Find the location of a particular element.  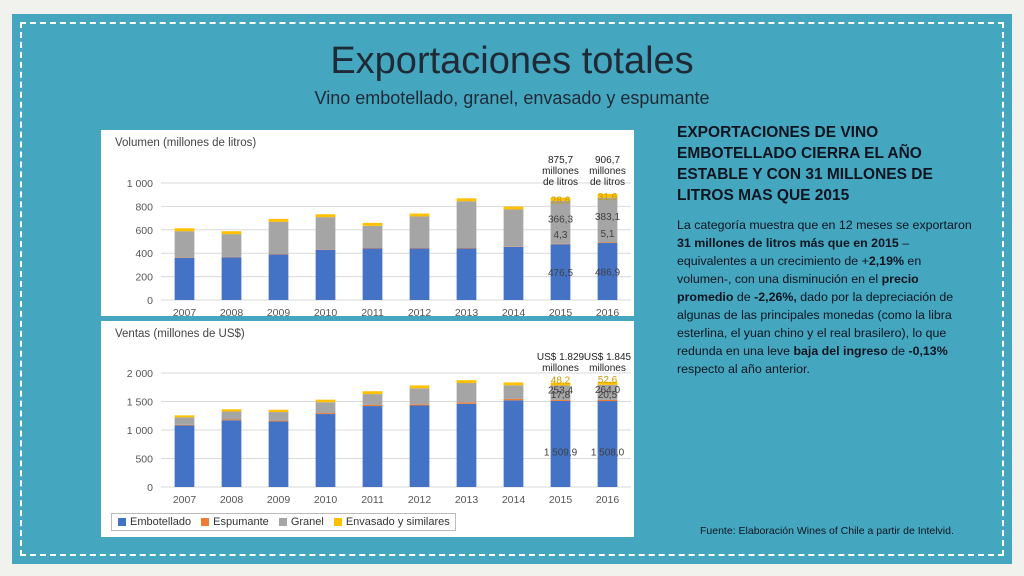

text-run: –equivalentes a un crecimiento de + is located at coordinates (793, 252).